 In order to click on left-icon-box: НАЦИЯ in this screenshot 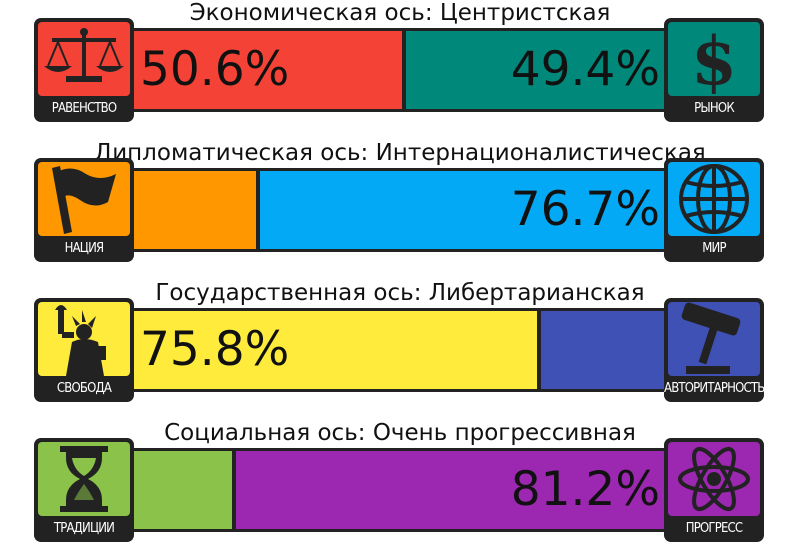, I will do `click(84, 210)`.